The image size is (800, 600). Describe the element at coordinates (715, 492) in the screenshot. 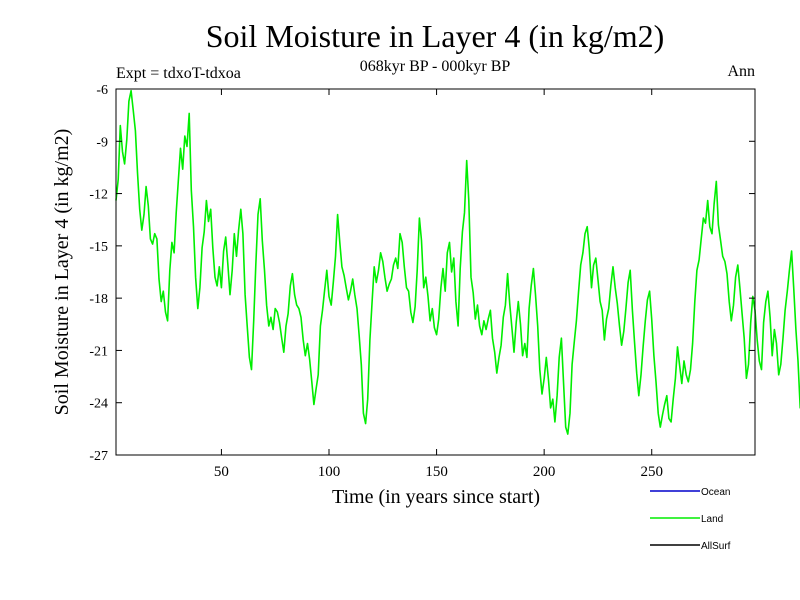

I see `legend-label-ocean: Ocean` at that location.